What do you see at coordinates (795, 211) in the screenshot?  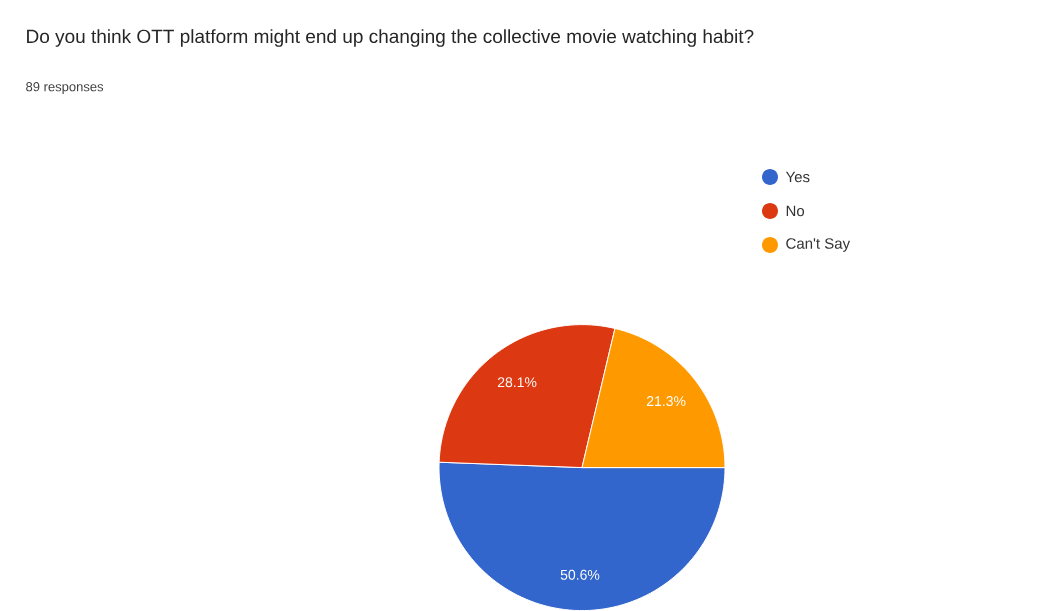 I see `legend-label: No` at bounding box center [795, 211].